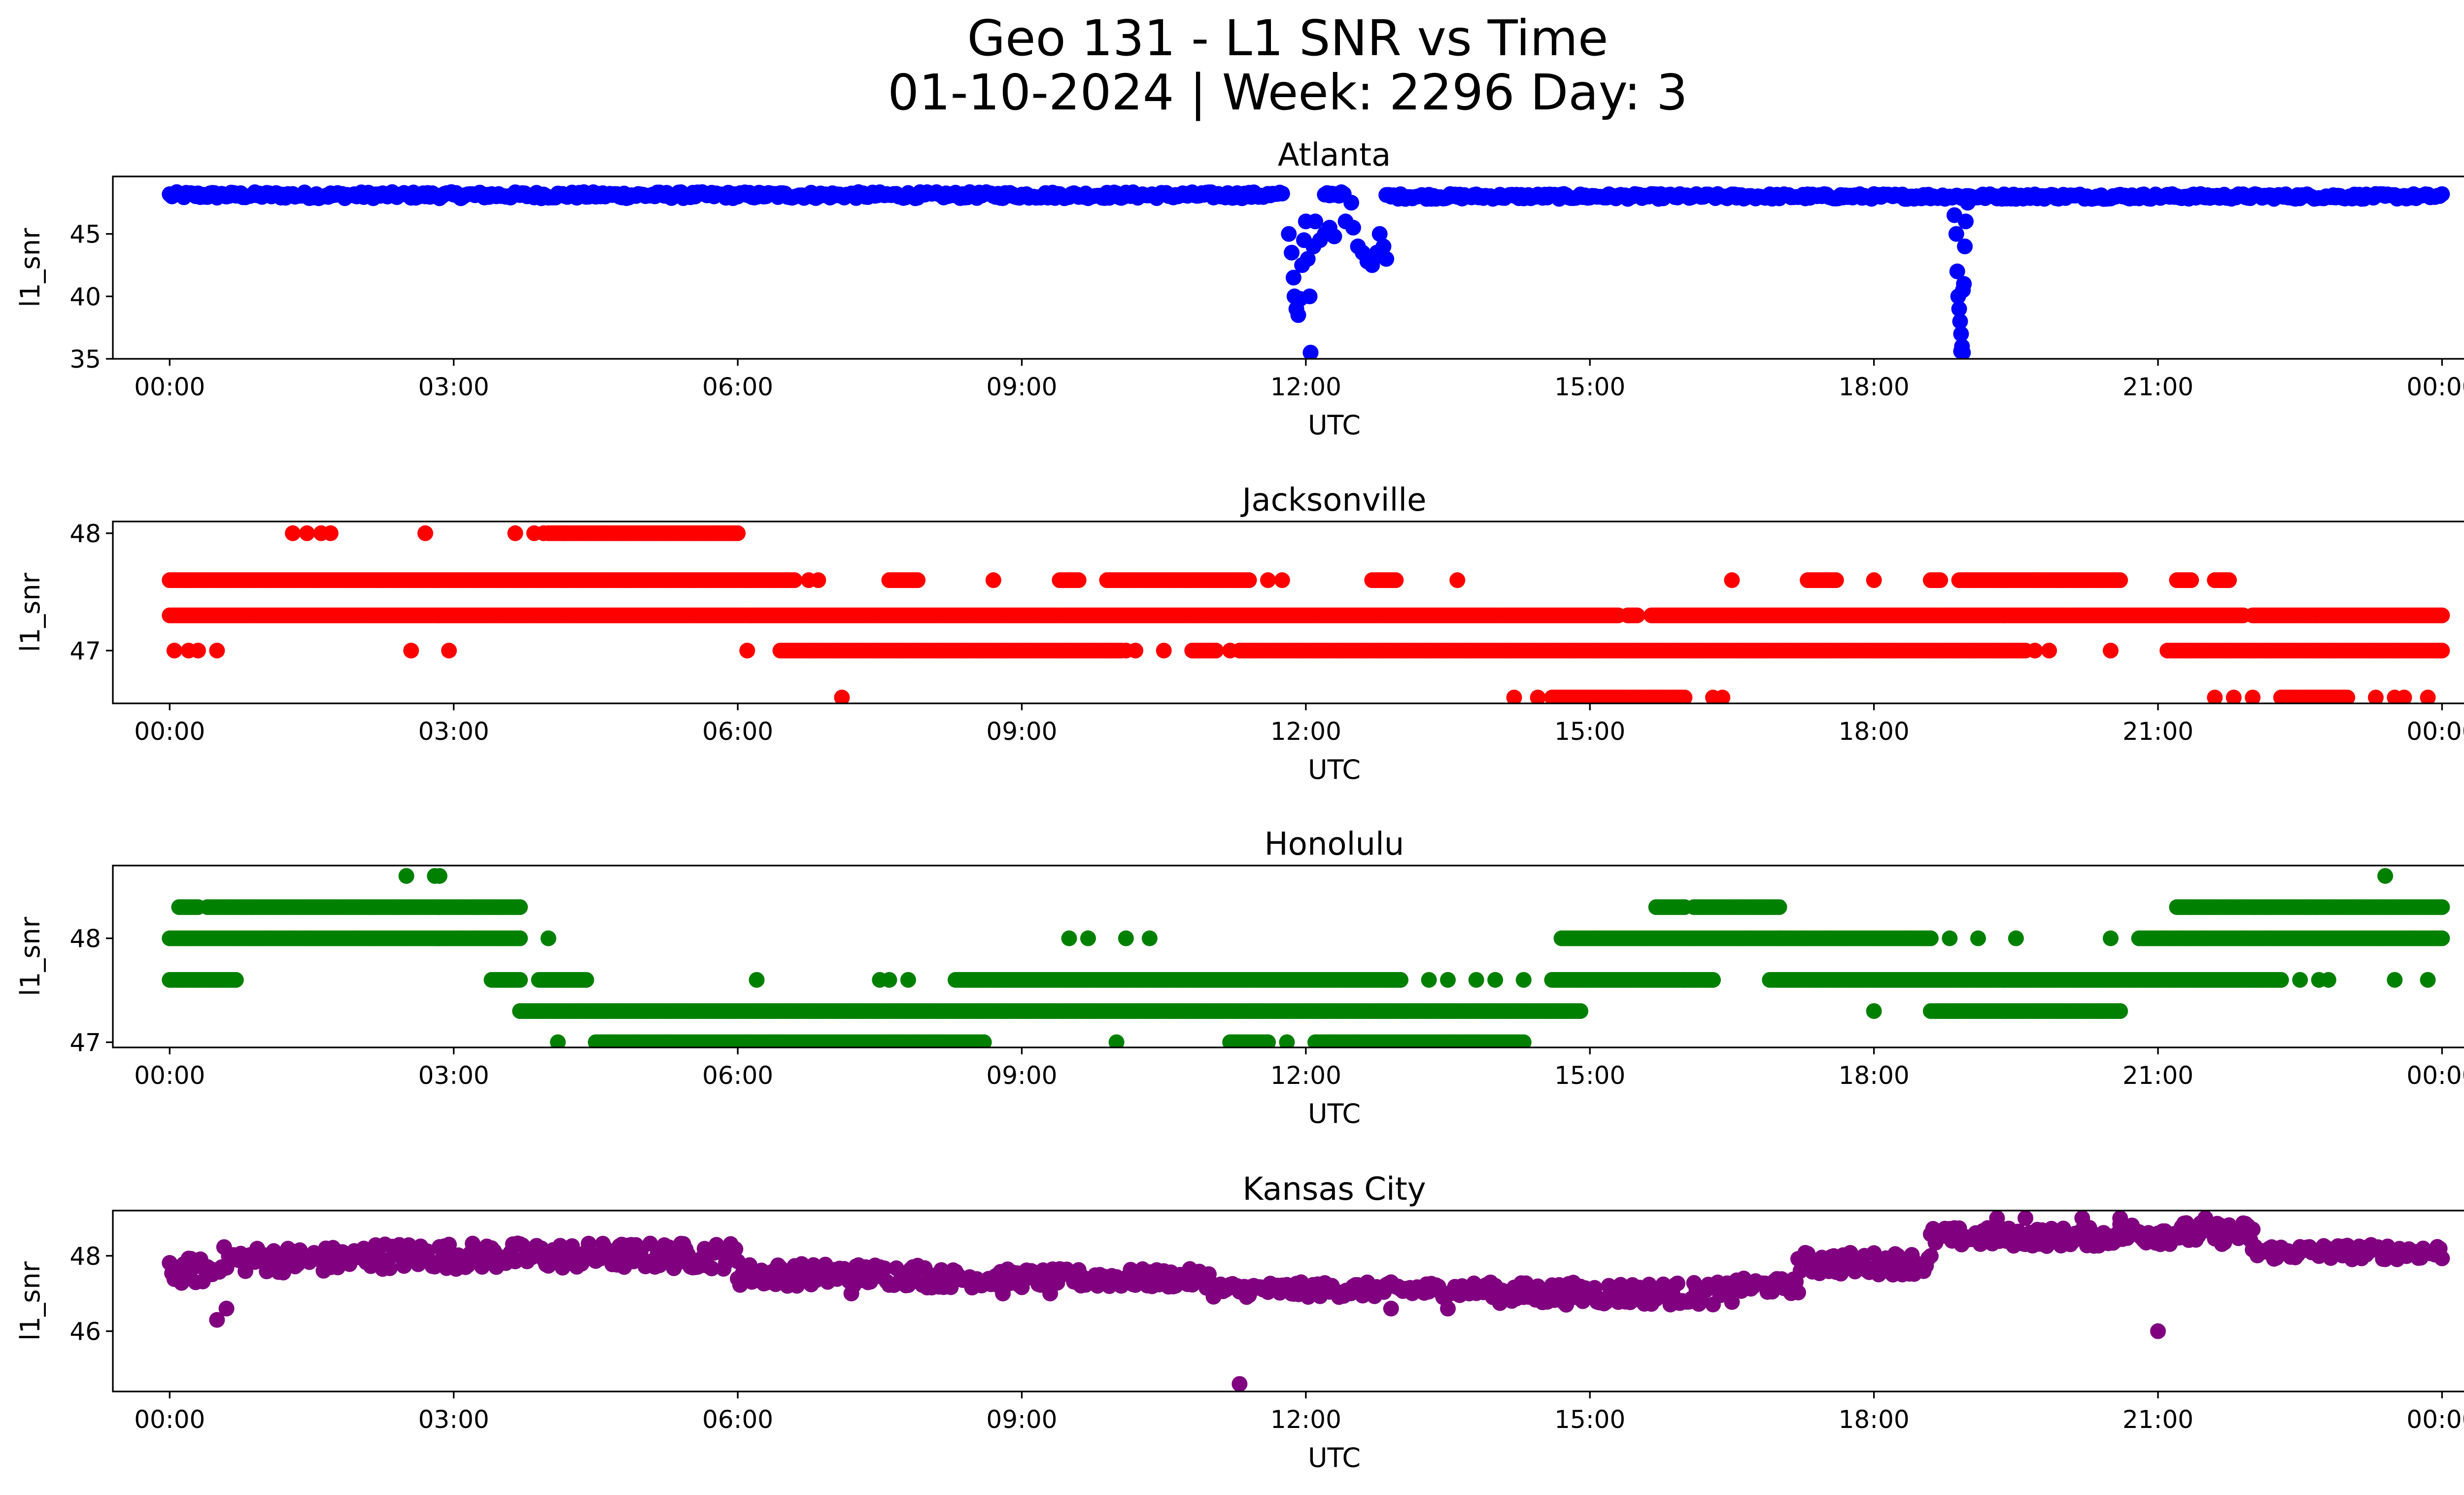 The width and height of the screenshot is (2464, 1495). I want to click on subplot-title: Honolulu, so click(1334, 844).